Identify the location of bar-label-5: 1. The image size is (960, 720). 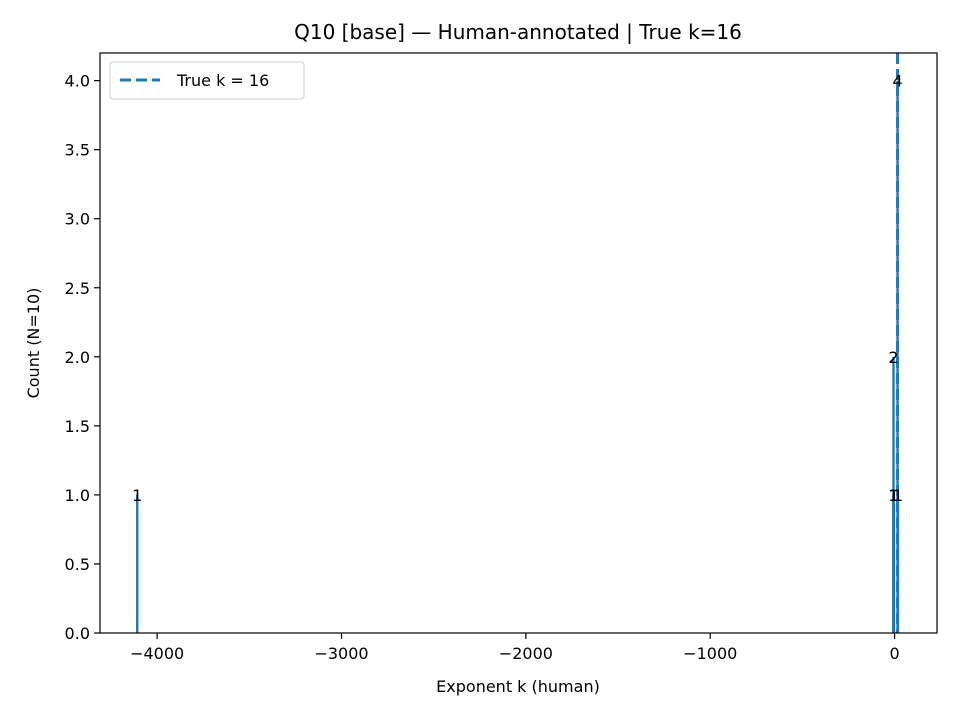
(898, 495).